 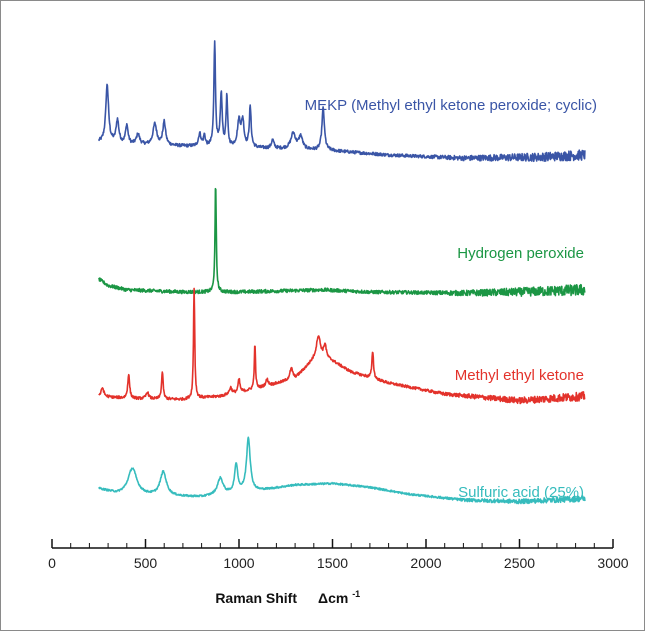 What do you see at coordinates (356, 594) in the screenshot?
I see `x-axis-unit-exponent: -1` at bounding box center [356, 594].